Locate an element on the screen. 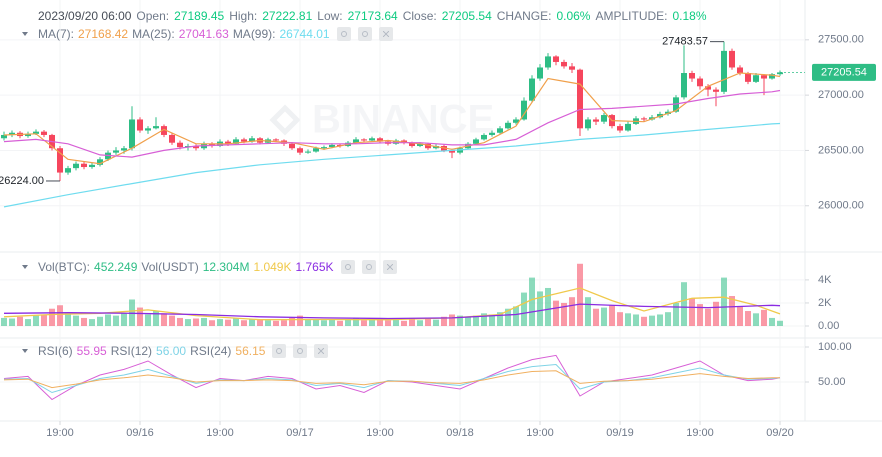 This screenshot has width=882, height=457. rsi-legend: RSI(6) 55.95 RSI(12) 56.00 RSI(24) 56.15 is located at coordinates (183, 351).